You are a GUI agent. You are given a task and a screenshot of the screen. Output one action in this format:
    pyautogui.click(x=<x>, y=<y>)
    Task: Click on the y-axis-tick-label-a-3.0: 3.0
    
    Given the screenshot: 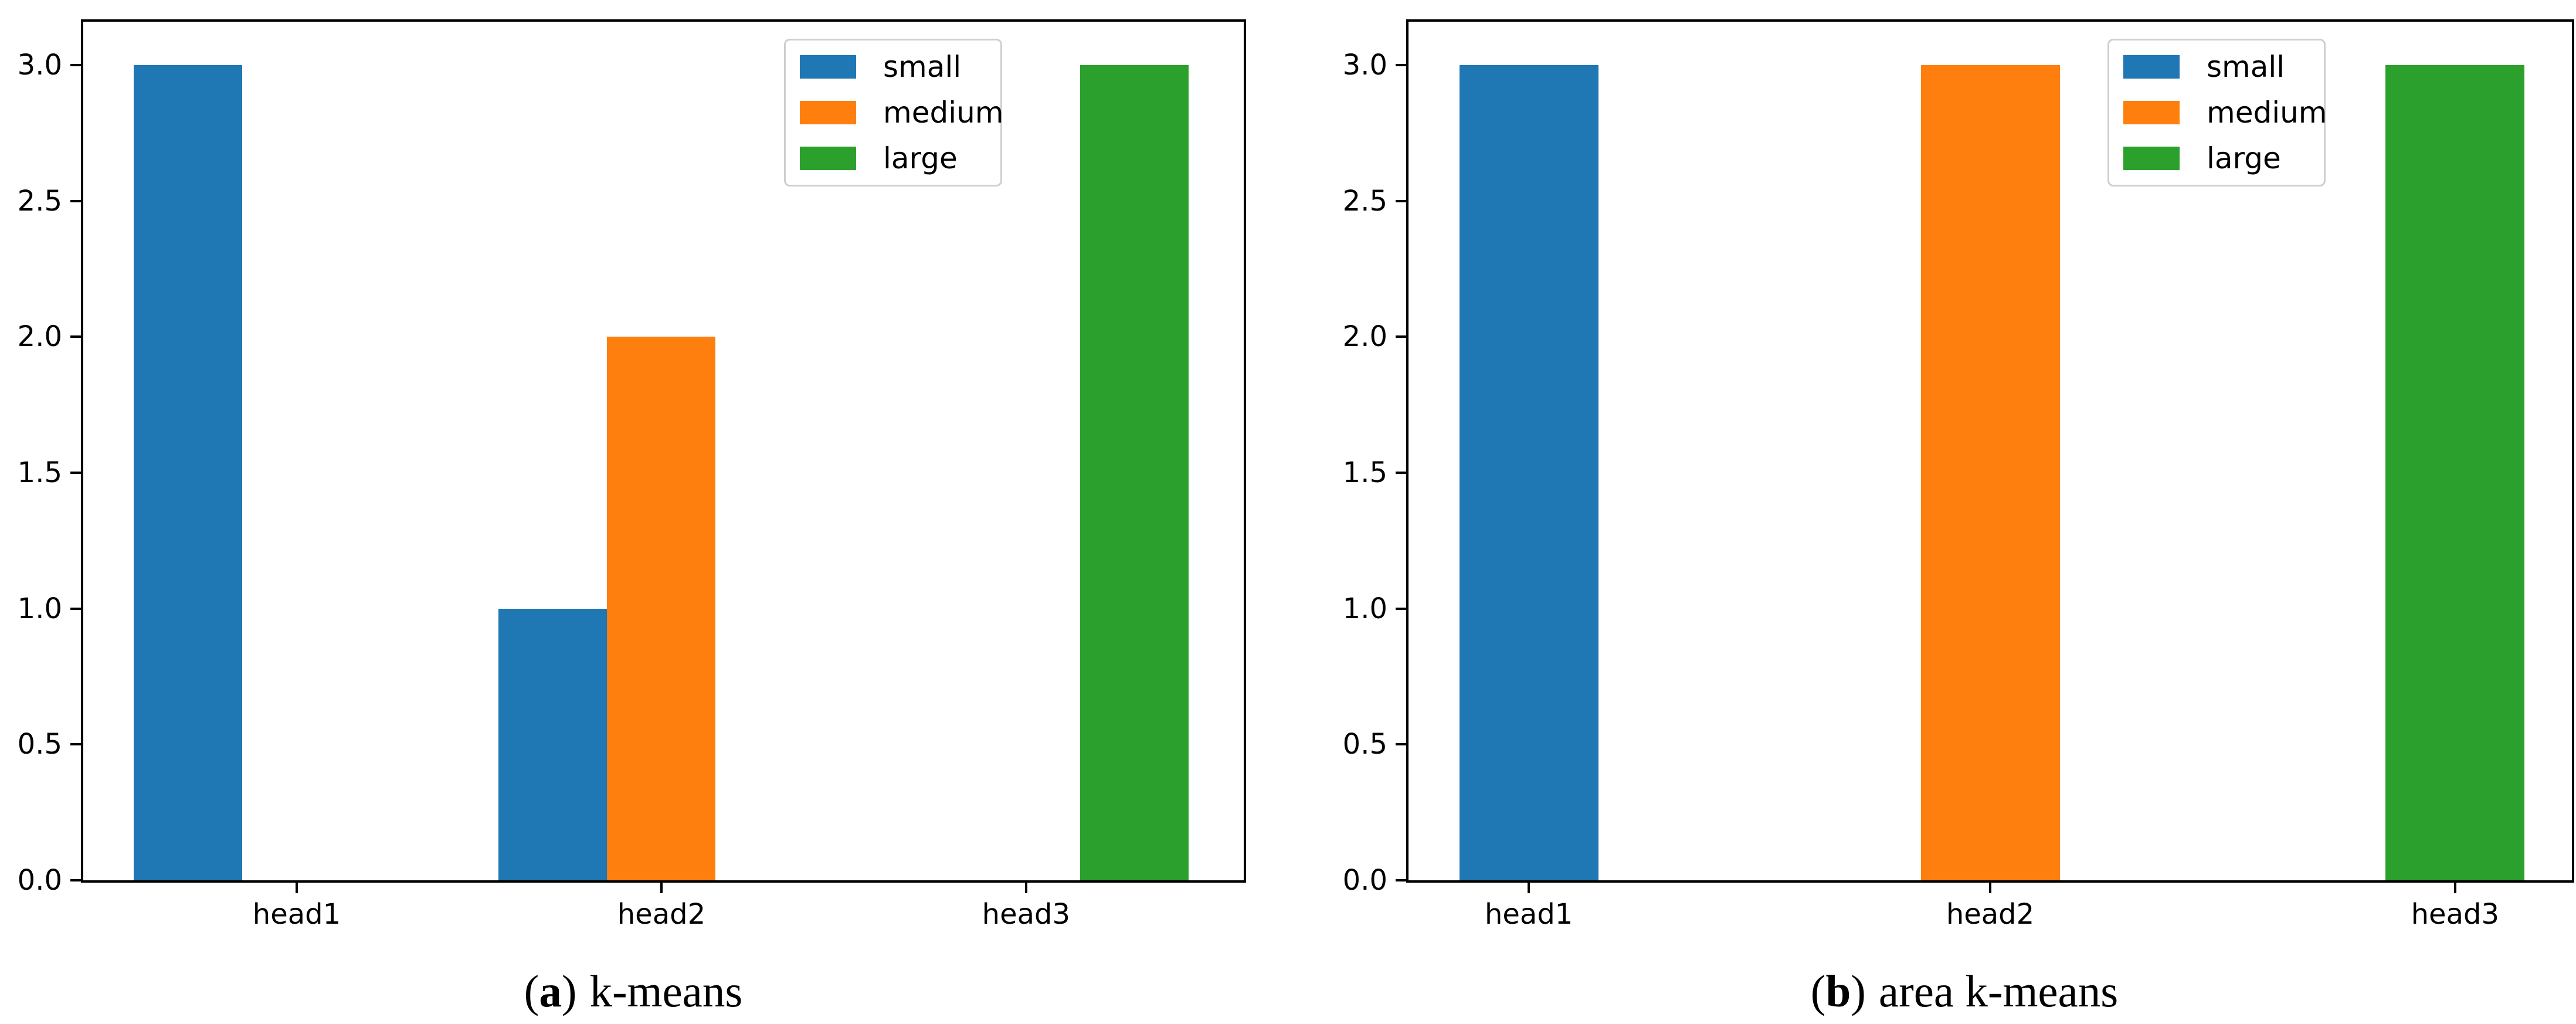 What is the action you would take?
    pyautogui.click(x=39, y=65)
    